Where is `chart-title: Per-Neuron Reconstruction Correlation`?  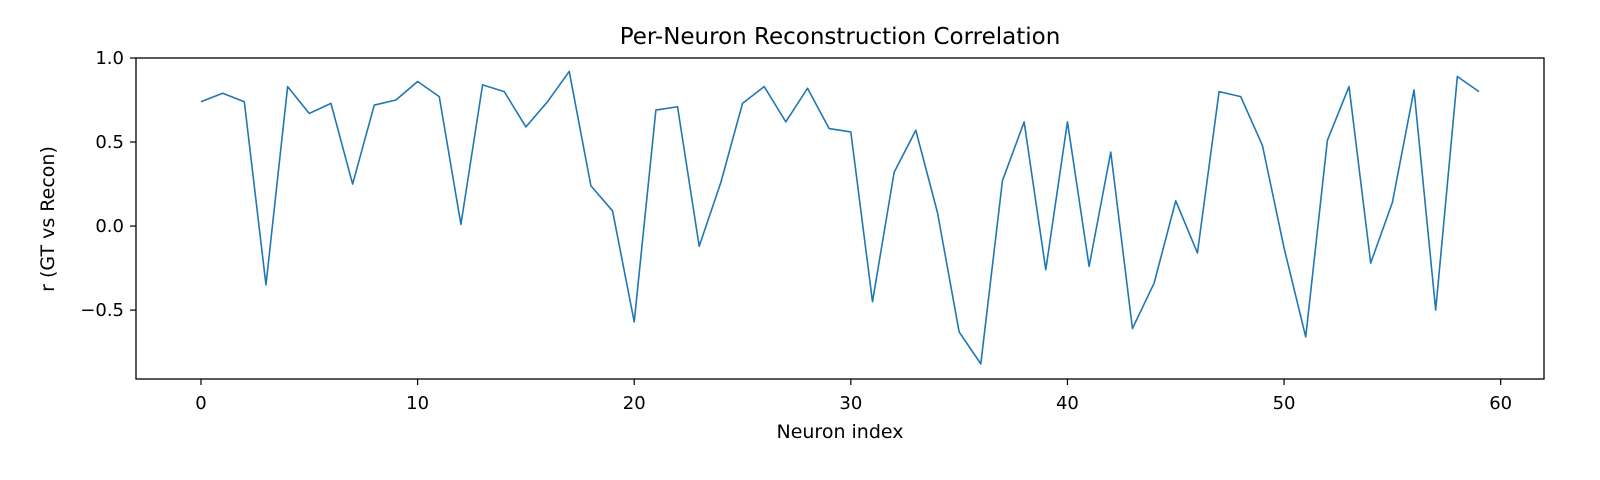
chart-title: Per-Neuron Reconstruction Correlation is located at coordinates (840, 37).